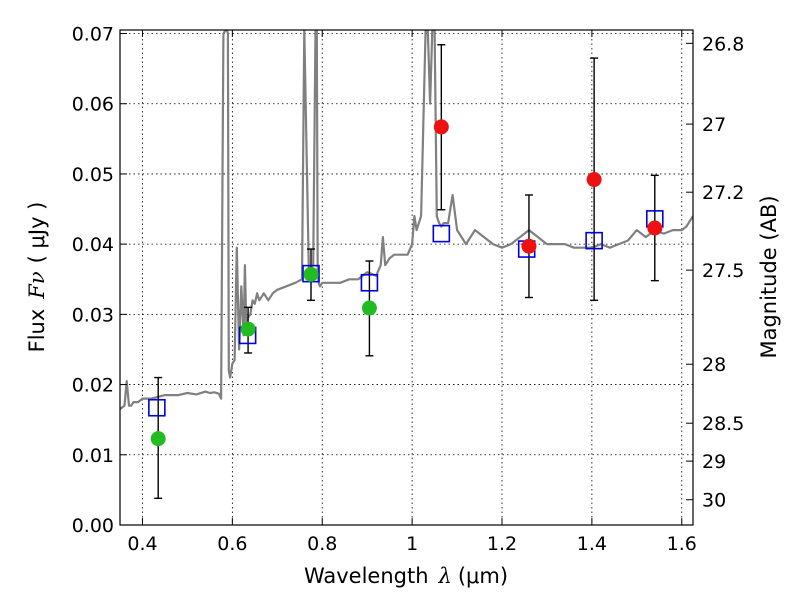  I want to click on y2-tick-label: 28.5, so click(723, 424).